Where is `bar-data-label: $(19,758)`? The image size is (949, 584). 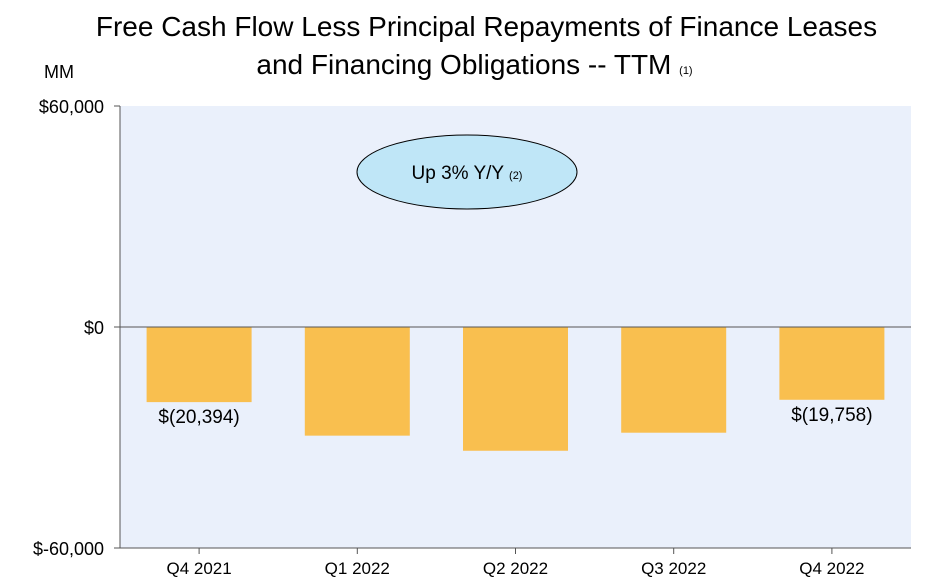
bar-data-label: $(19,758) is located at coordinates (831, 415).